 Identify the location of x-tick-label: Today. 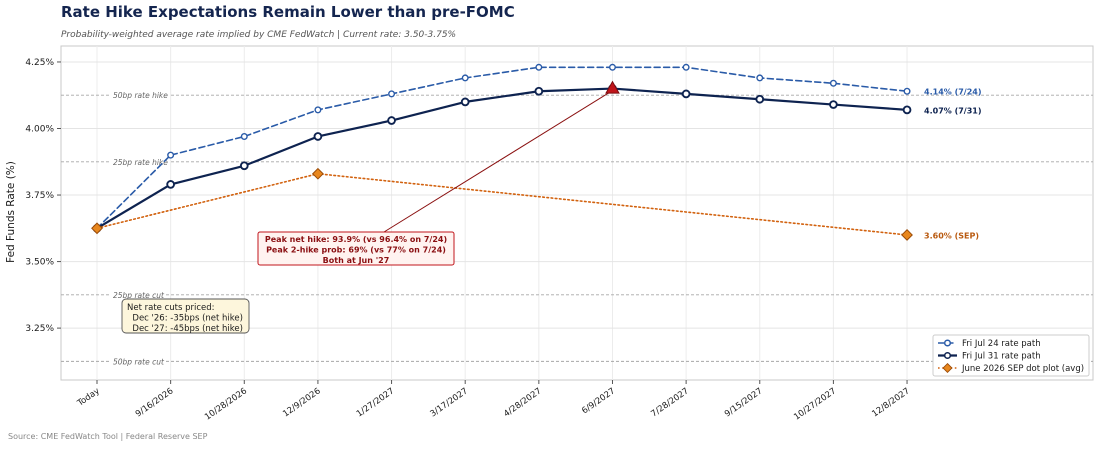
(88, 397).